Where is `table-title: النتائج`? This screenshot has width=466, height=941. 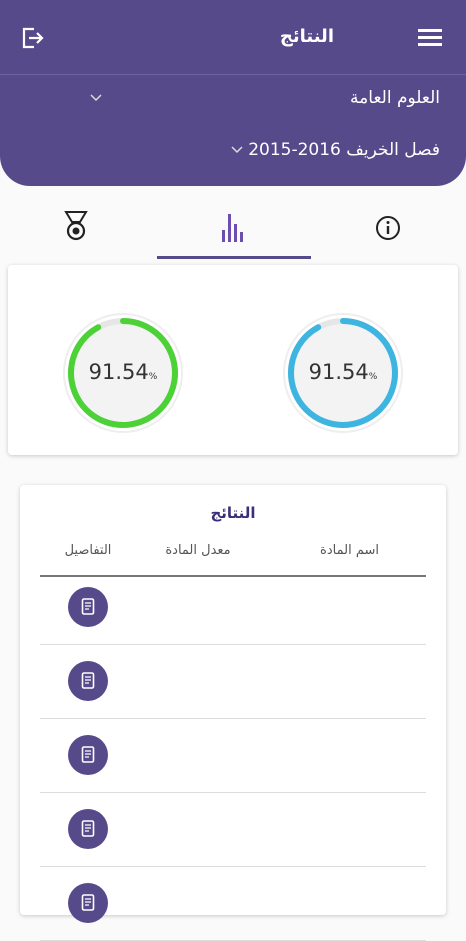 table-title: النتائج is located at coordinates (233, 513).